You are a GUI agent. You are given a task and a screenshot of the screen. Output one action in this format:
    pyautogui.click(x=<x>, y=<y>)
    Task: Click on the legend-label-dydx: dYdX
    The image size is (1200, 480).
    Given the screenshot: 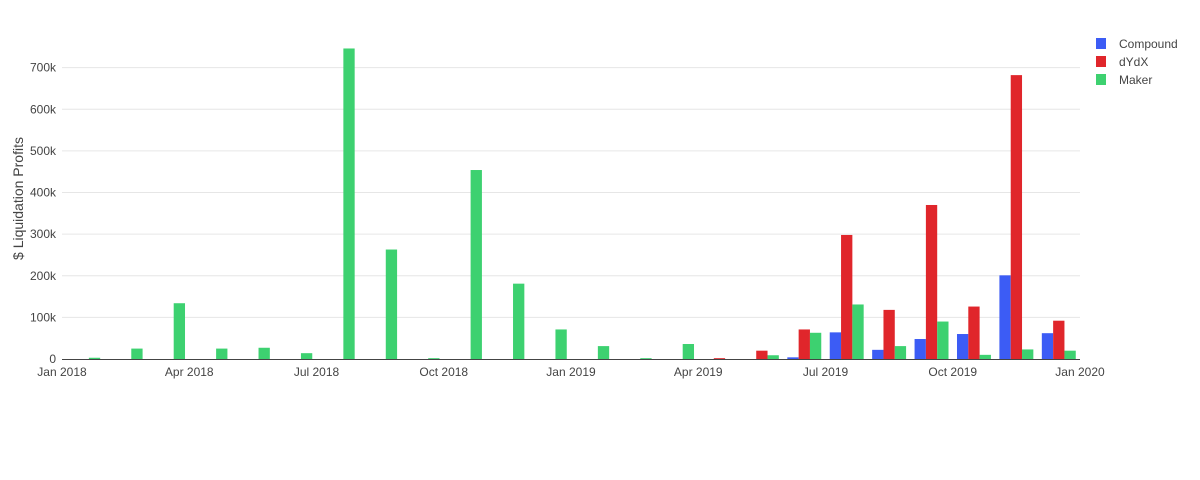 What is the action you would take?
    pyautogui.click(x=1133, y=62)
    